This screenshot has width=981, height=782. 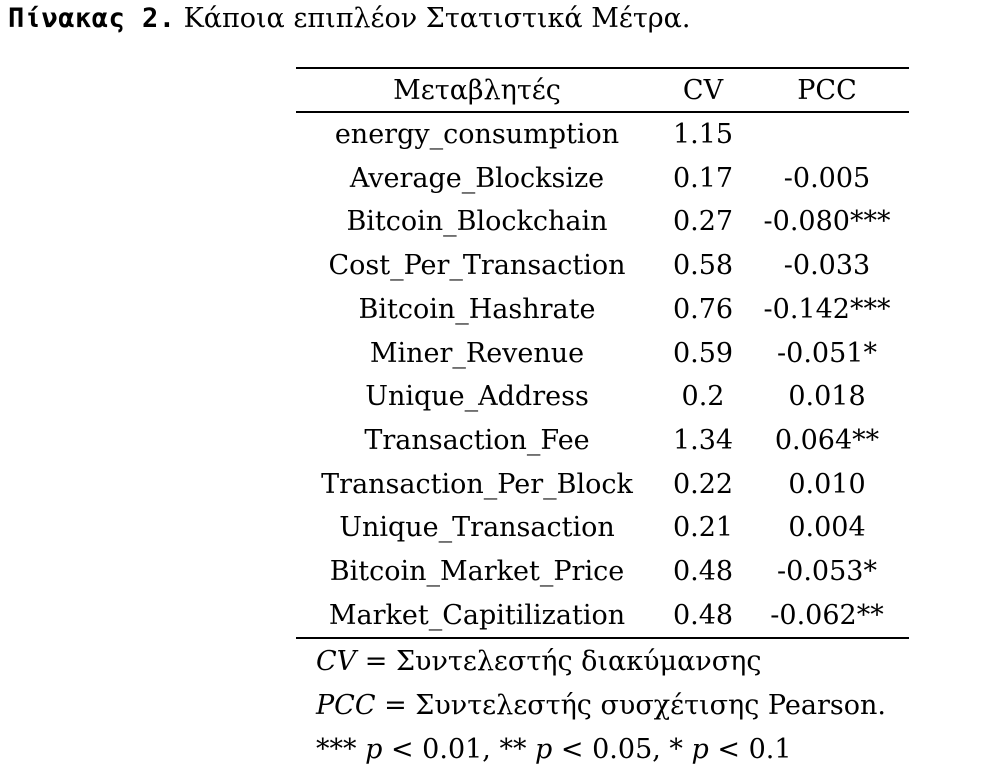 I want to click on row-pcc: -0.142***, so click(x=827, y=309).